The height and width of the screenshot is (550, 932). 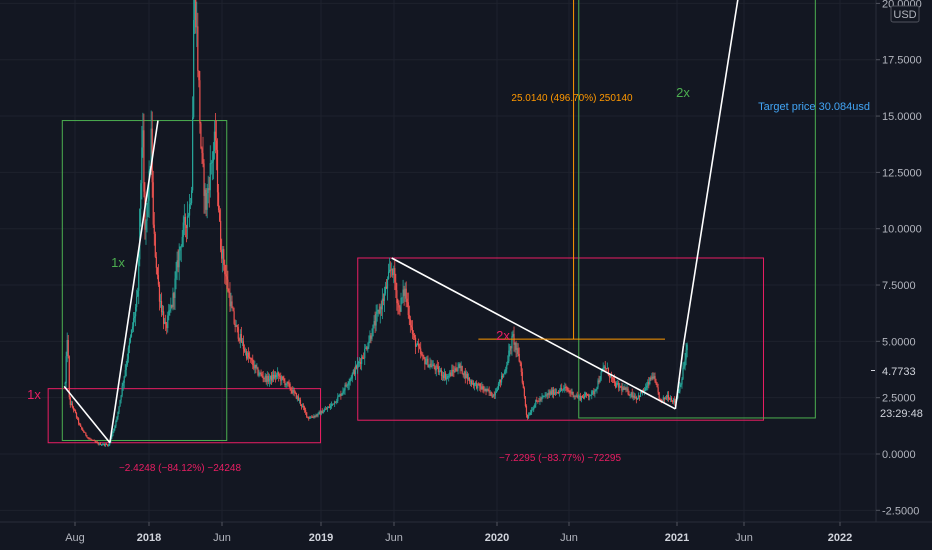 What do you see at coordinates (458, 533) in the screenshot?
I see `x-axis: Aug 2018 Jun 2019 Jun 2020 Jun 2021 Jun 2022` at bounding box center [458, 533].